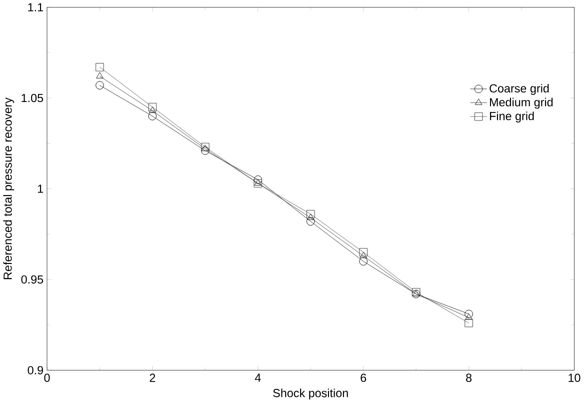  What do you see at coordinates (512, 117) in the screenshot?
I see `legend-label: Fine grid` at bounding box center [512, 117].